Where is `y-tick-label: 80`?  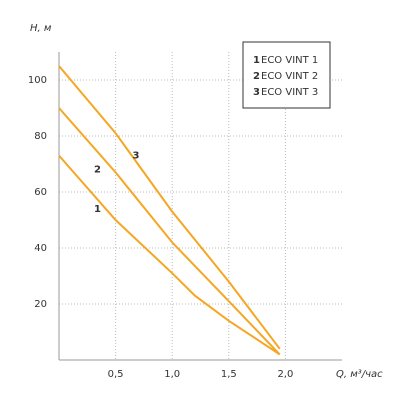
y-tick-label: 80 is located at coordinates (40, 136).